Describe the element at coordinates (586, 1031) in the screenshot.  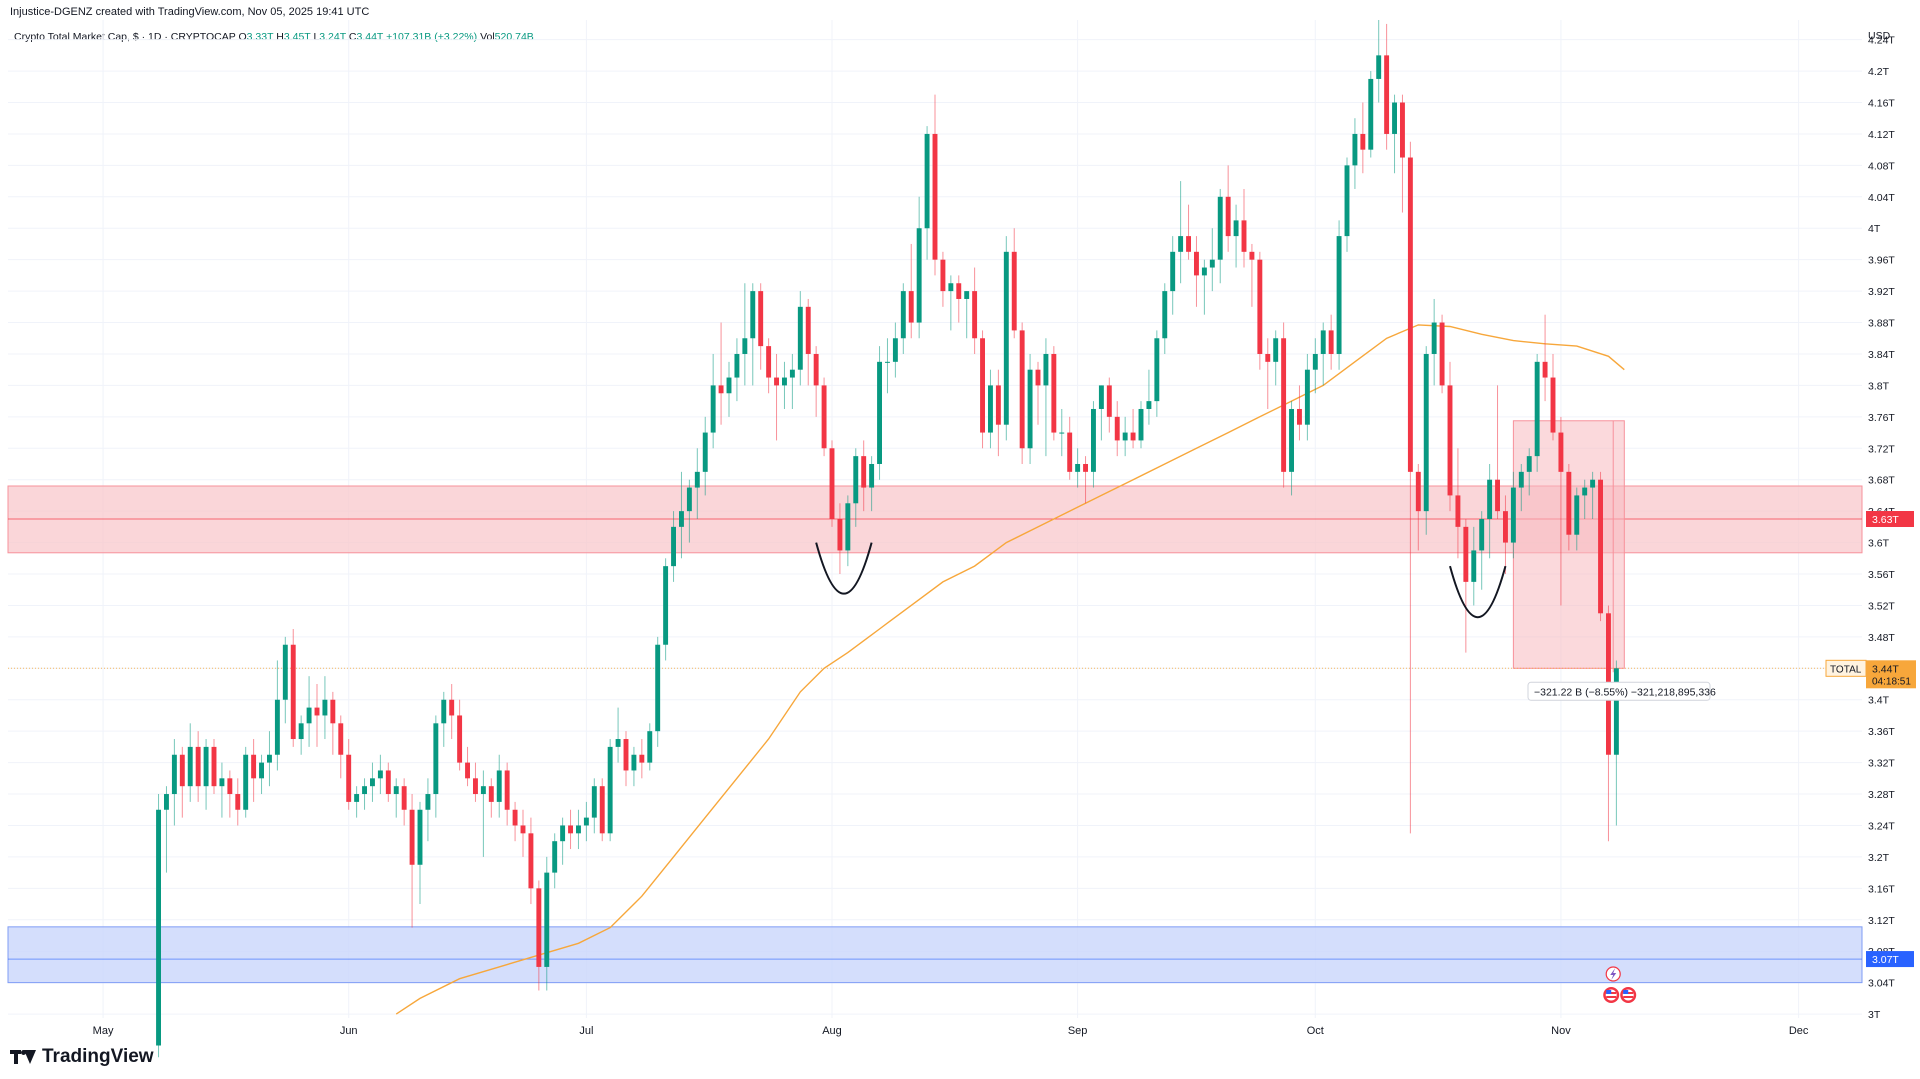
I see `time-axis-label: Jul` at that location.